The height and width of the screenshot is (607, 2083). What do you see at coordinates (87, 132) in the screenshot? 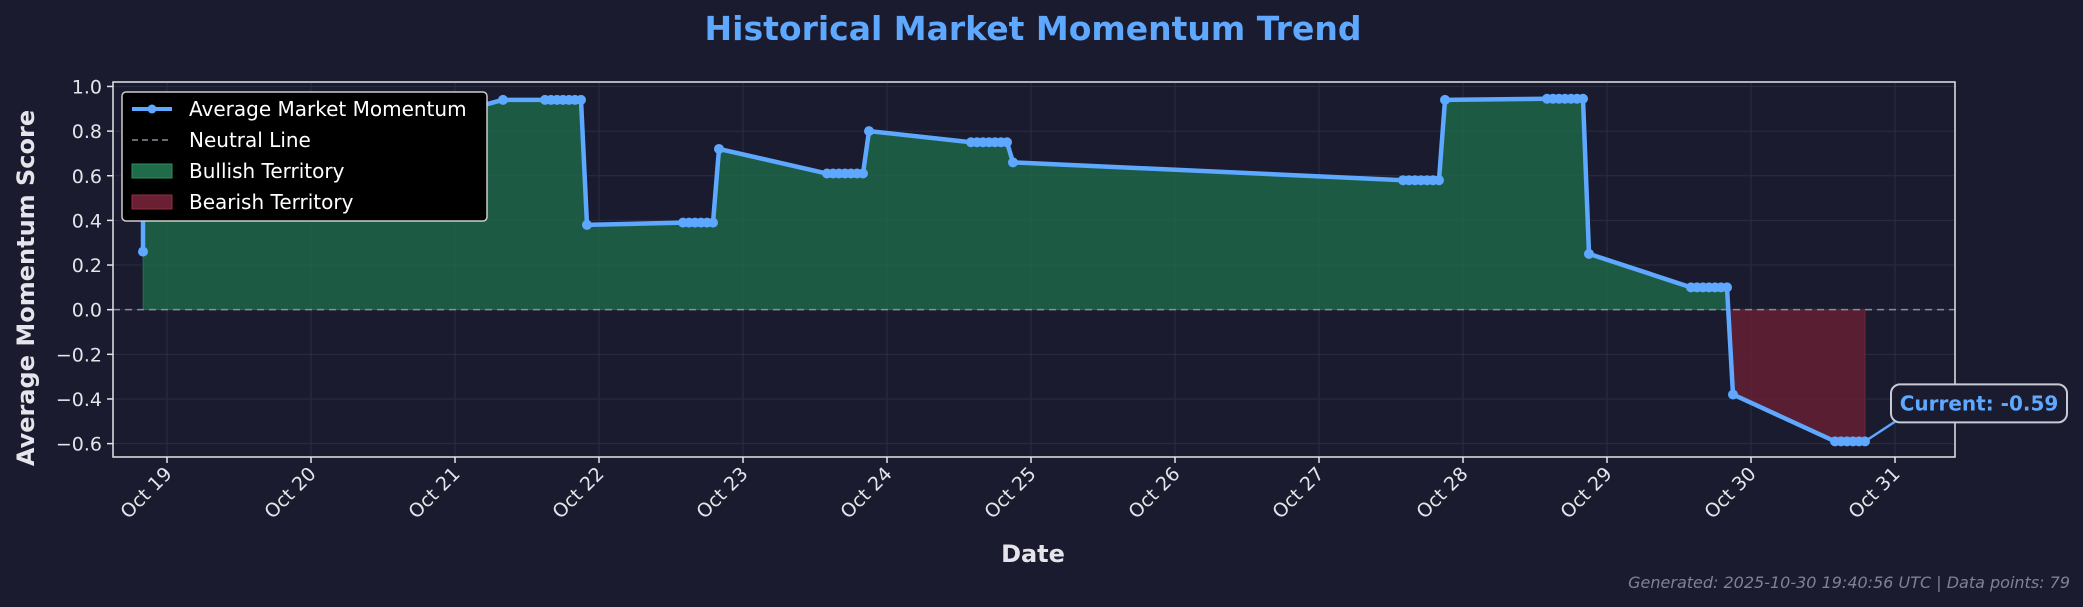
I see `y-tick-label: 0.8` at bounding box center [87, 132].